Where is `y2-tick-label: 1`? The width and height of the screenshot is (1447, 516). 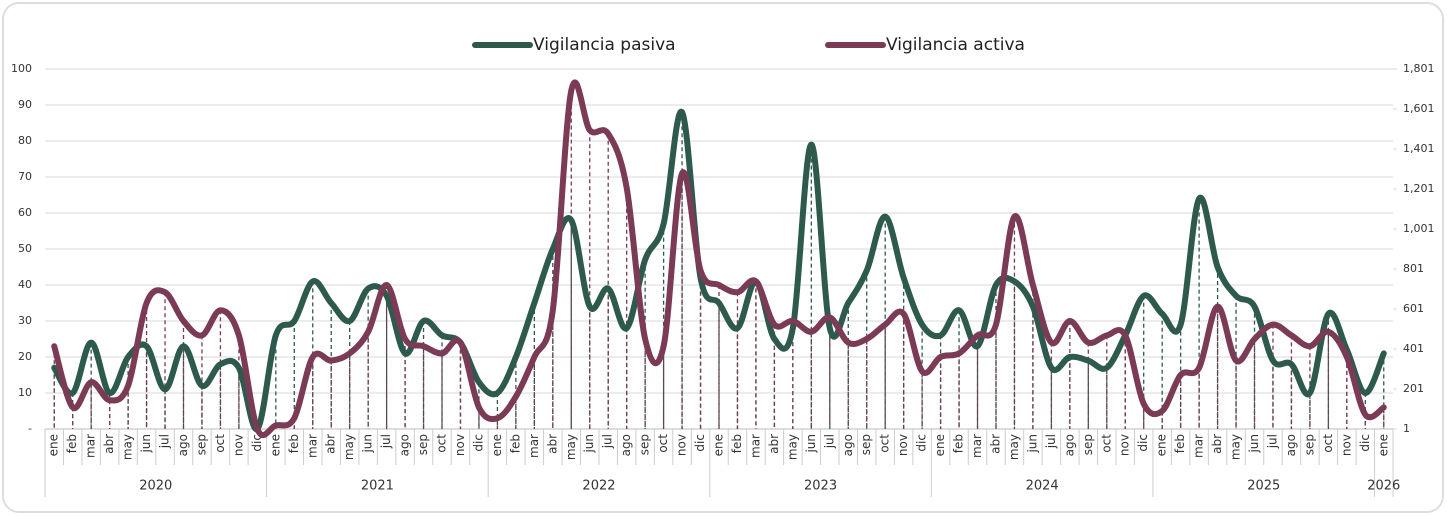 y2-tick-label: 1 is located at coordinates (1406, 428).